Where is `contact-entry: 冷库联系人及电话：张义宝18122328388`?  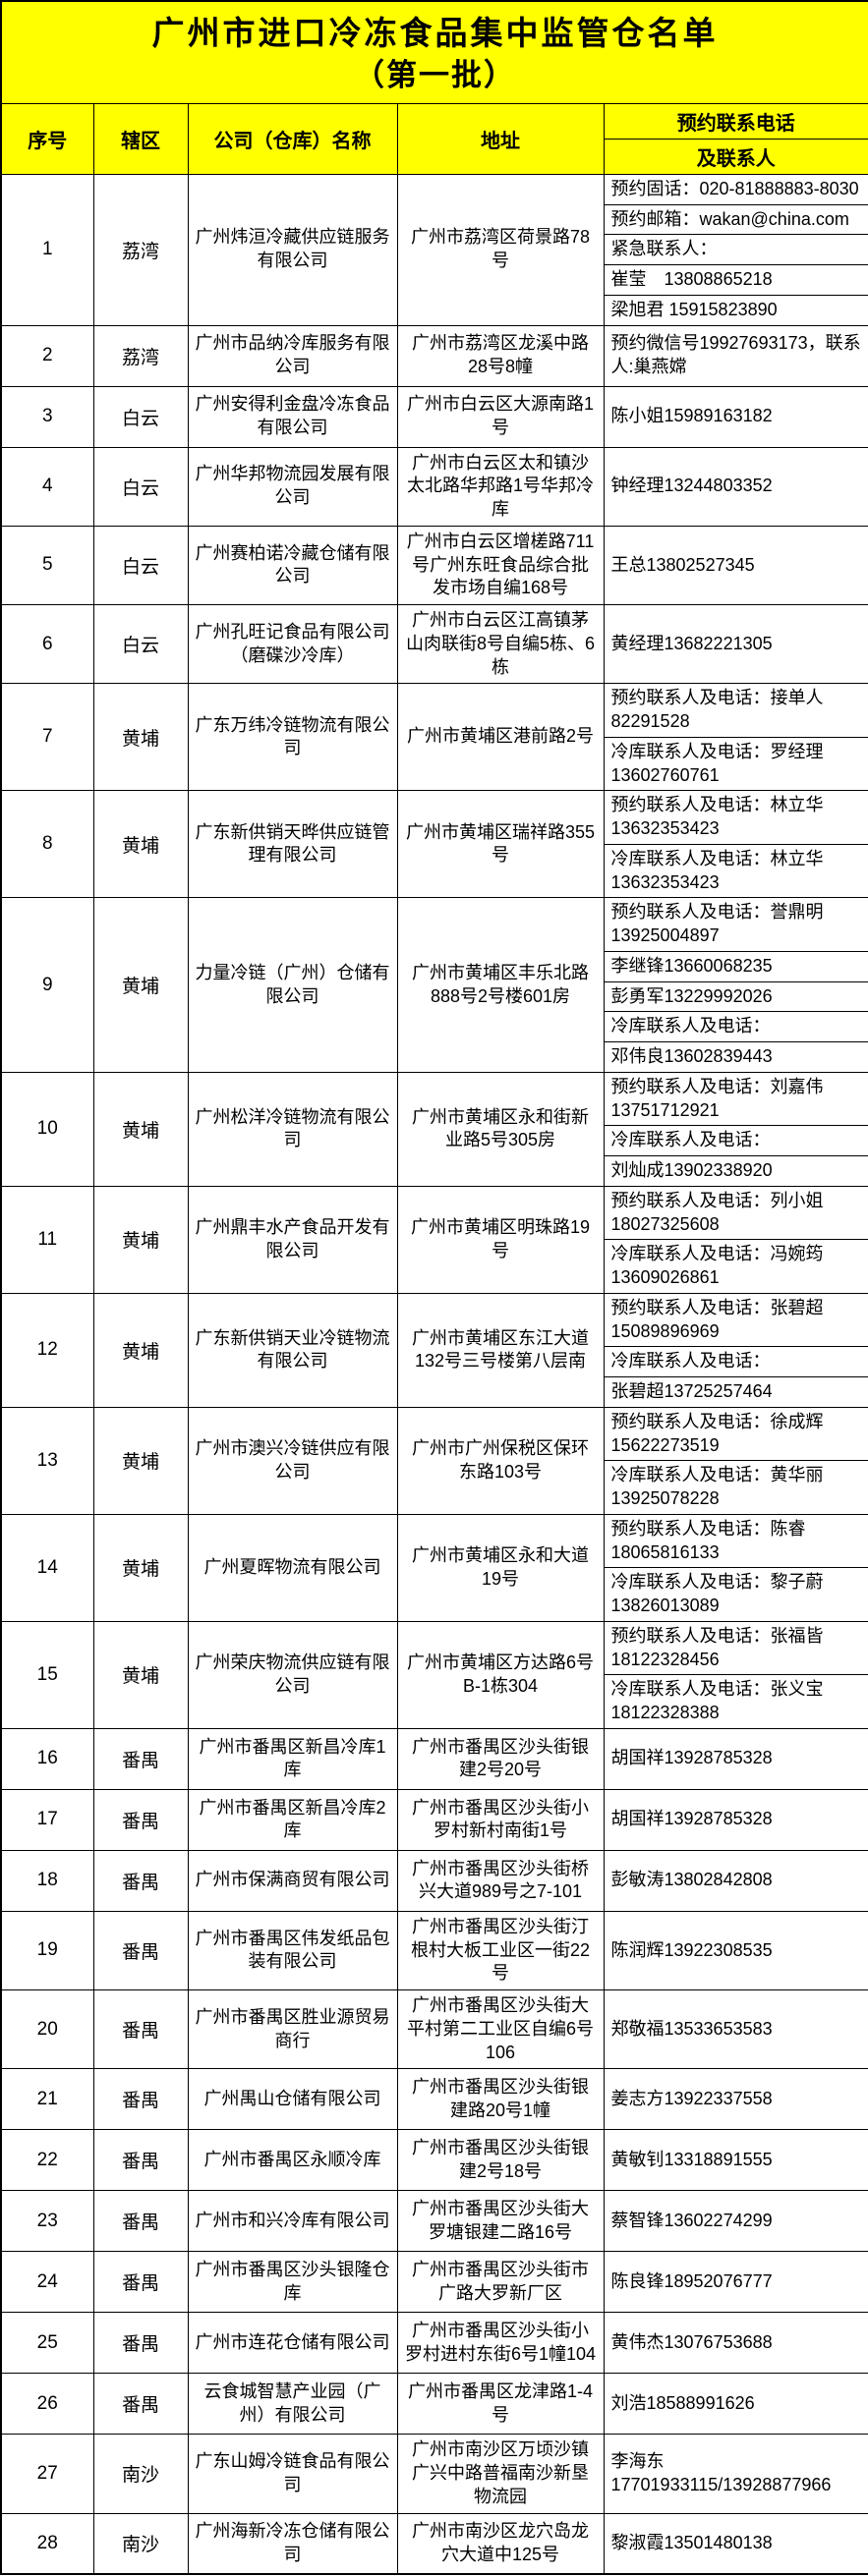 contact-entry: 冷库联系人及电话：张义宝18122328388 is located at coordinates (736, 1701).